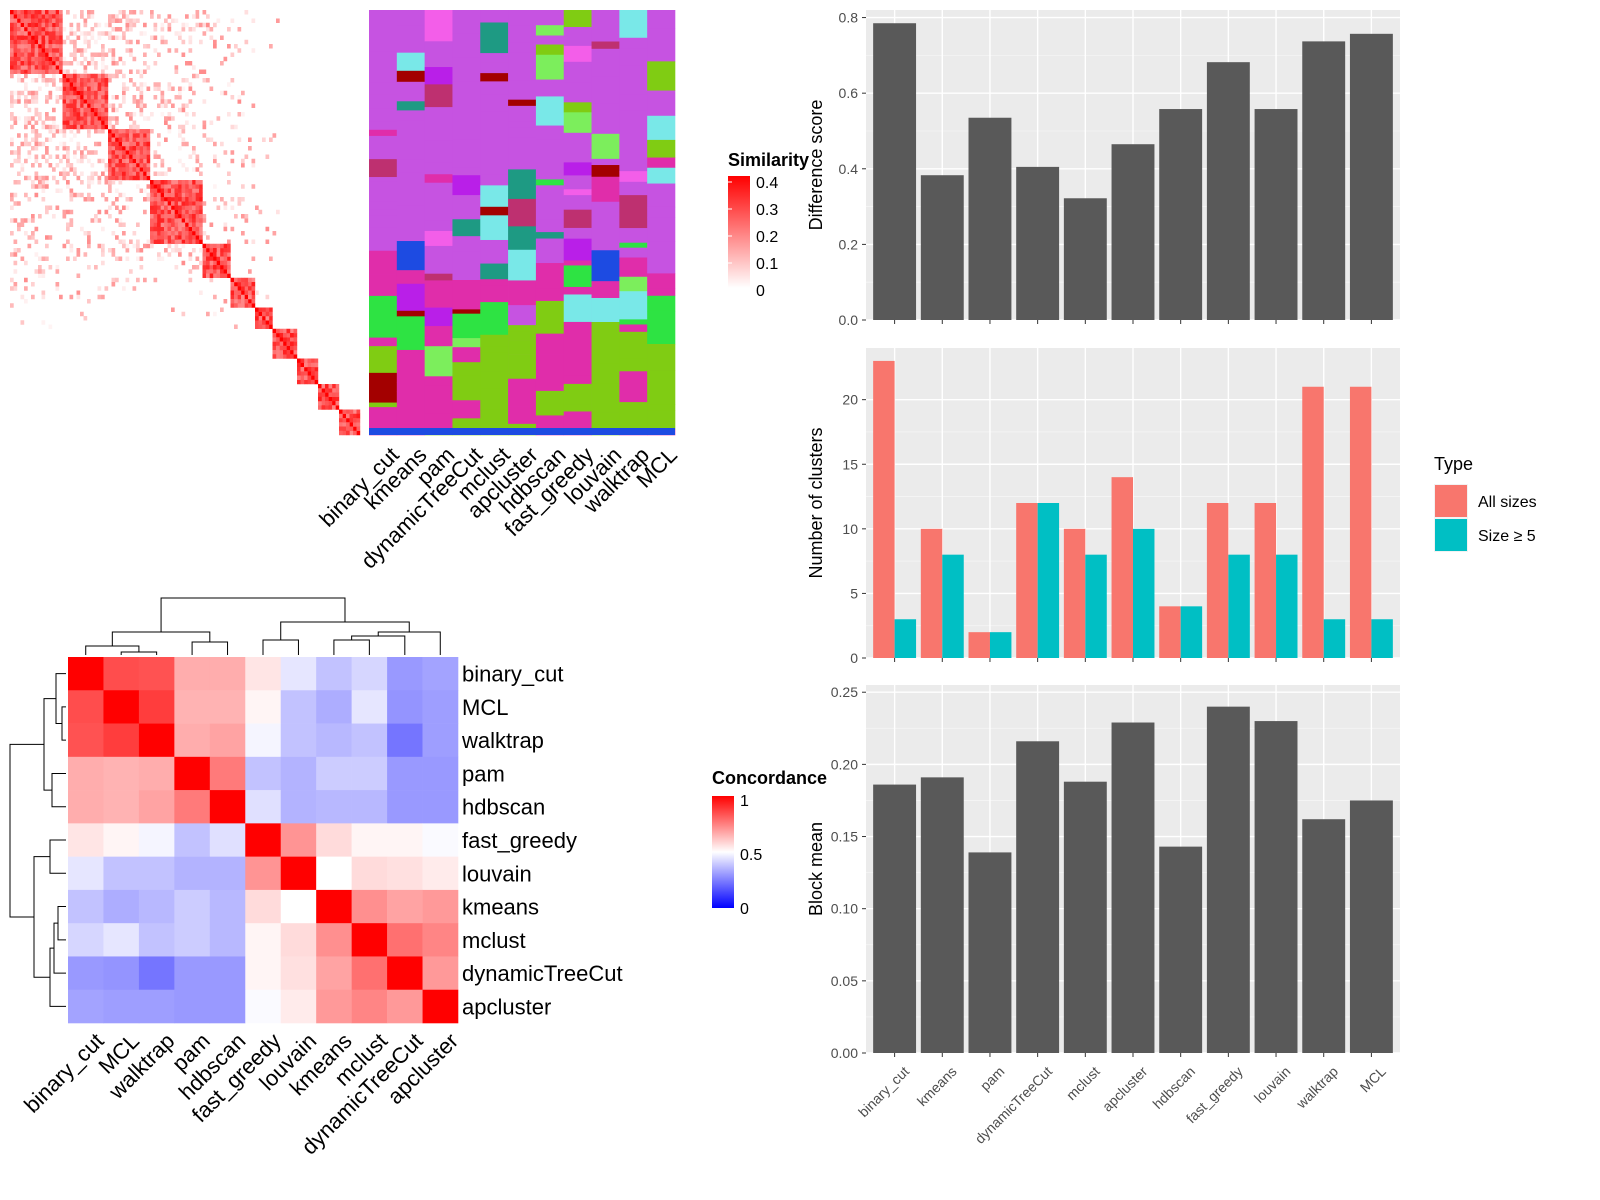 The height and width of the screenshot is (1200, 1600). Describe the element at coordinates (485, 707) in the screenshot. I see `concordance-row-label: MCL` at that location.